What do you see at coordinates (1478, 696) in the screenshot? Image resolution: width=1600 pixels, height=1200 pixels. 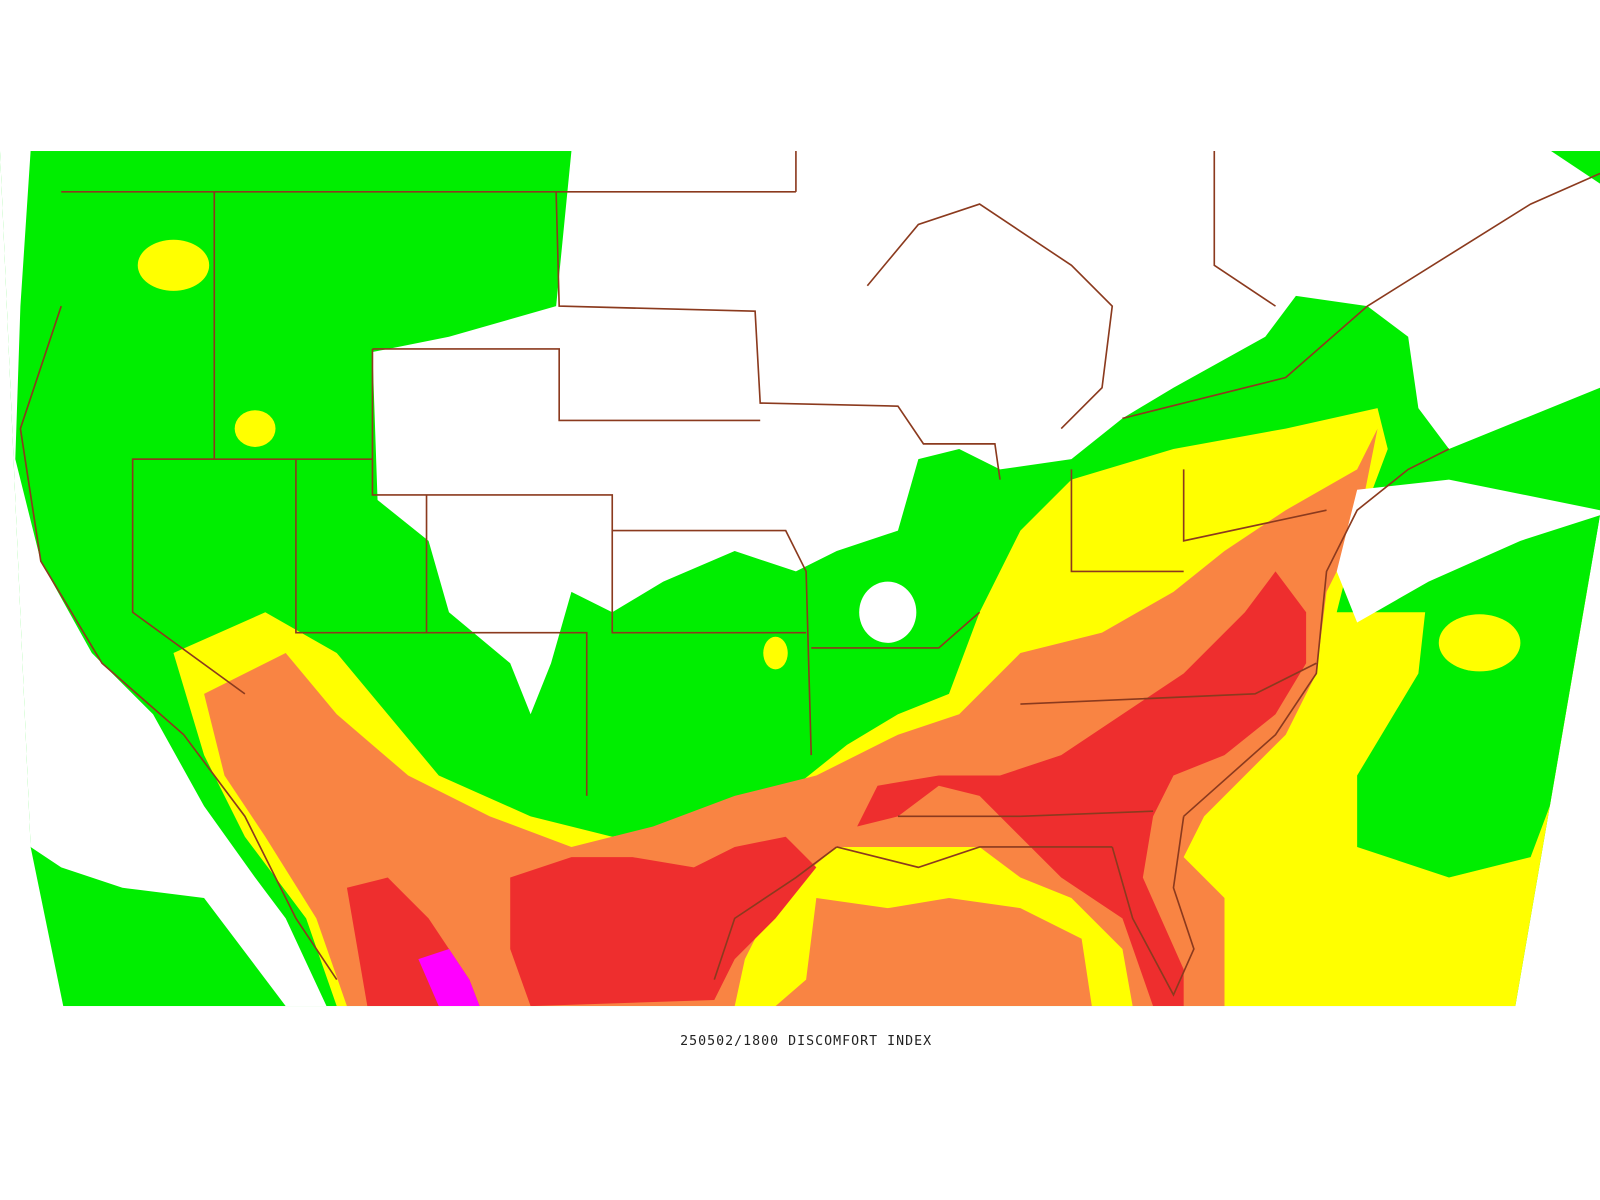 I see `green-ocean` at bounding box center [1478, 696].